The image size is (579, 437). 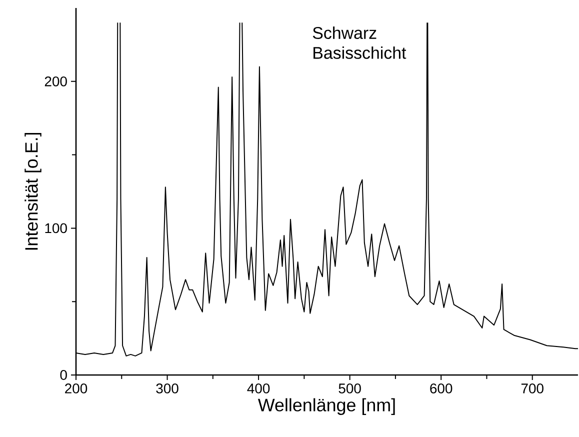 What do you see at coordinates (532, 389) in the screenshot?
I see `x-tick-label: 700` at bounding box center [532, 389].